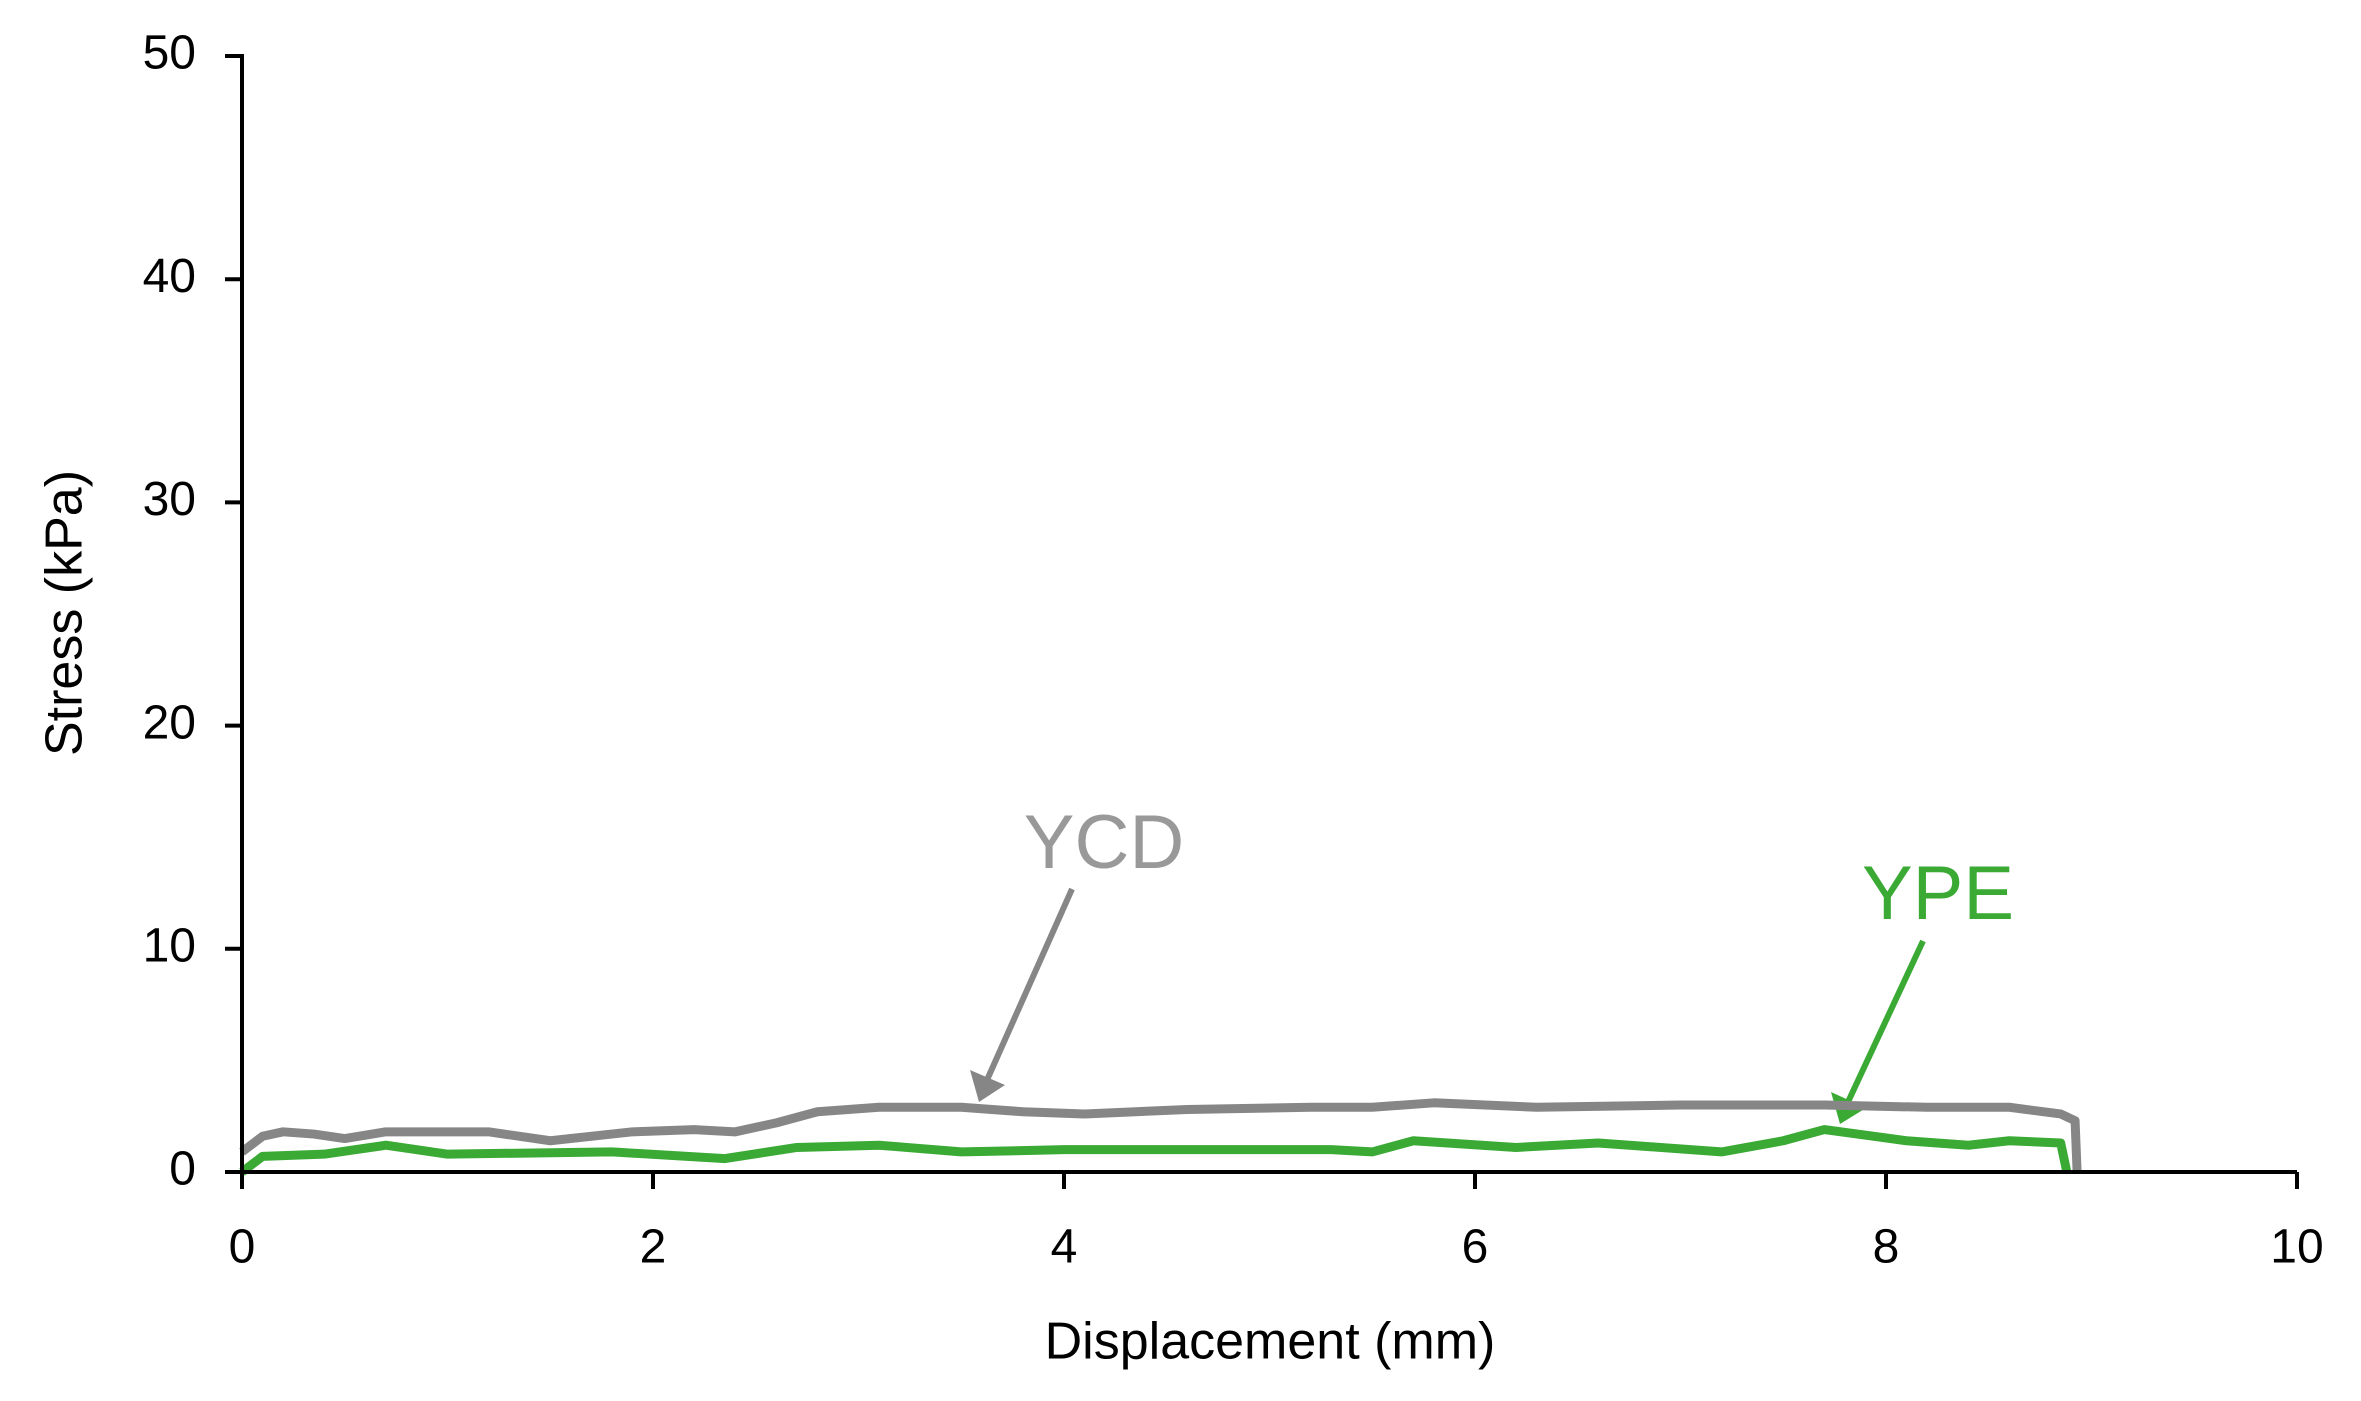 This screenshot has height=1401, width=2361. What do you see at coordinates (1104, 842) in the screenshot?
I see `annotation: YCD` at bounding box center [1104, 842].